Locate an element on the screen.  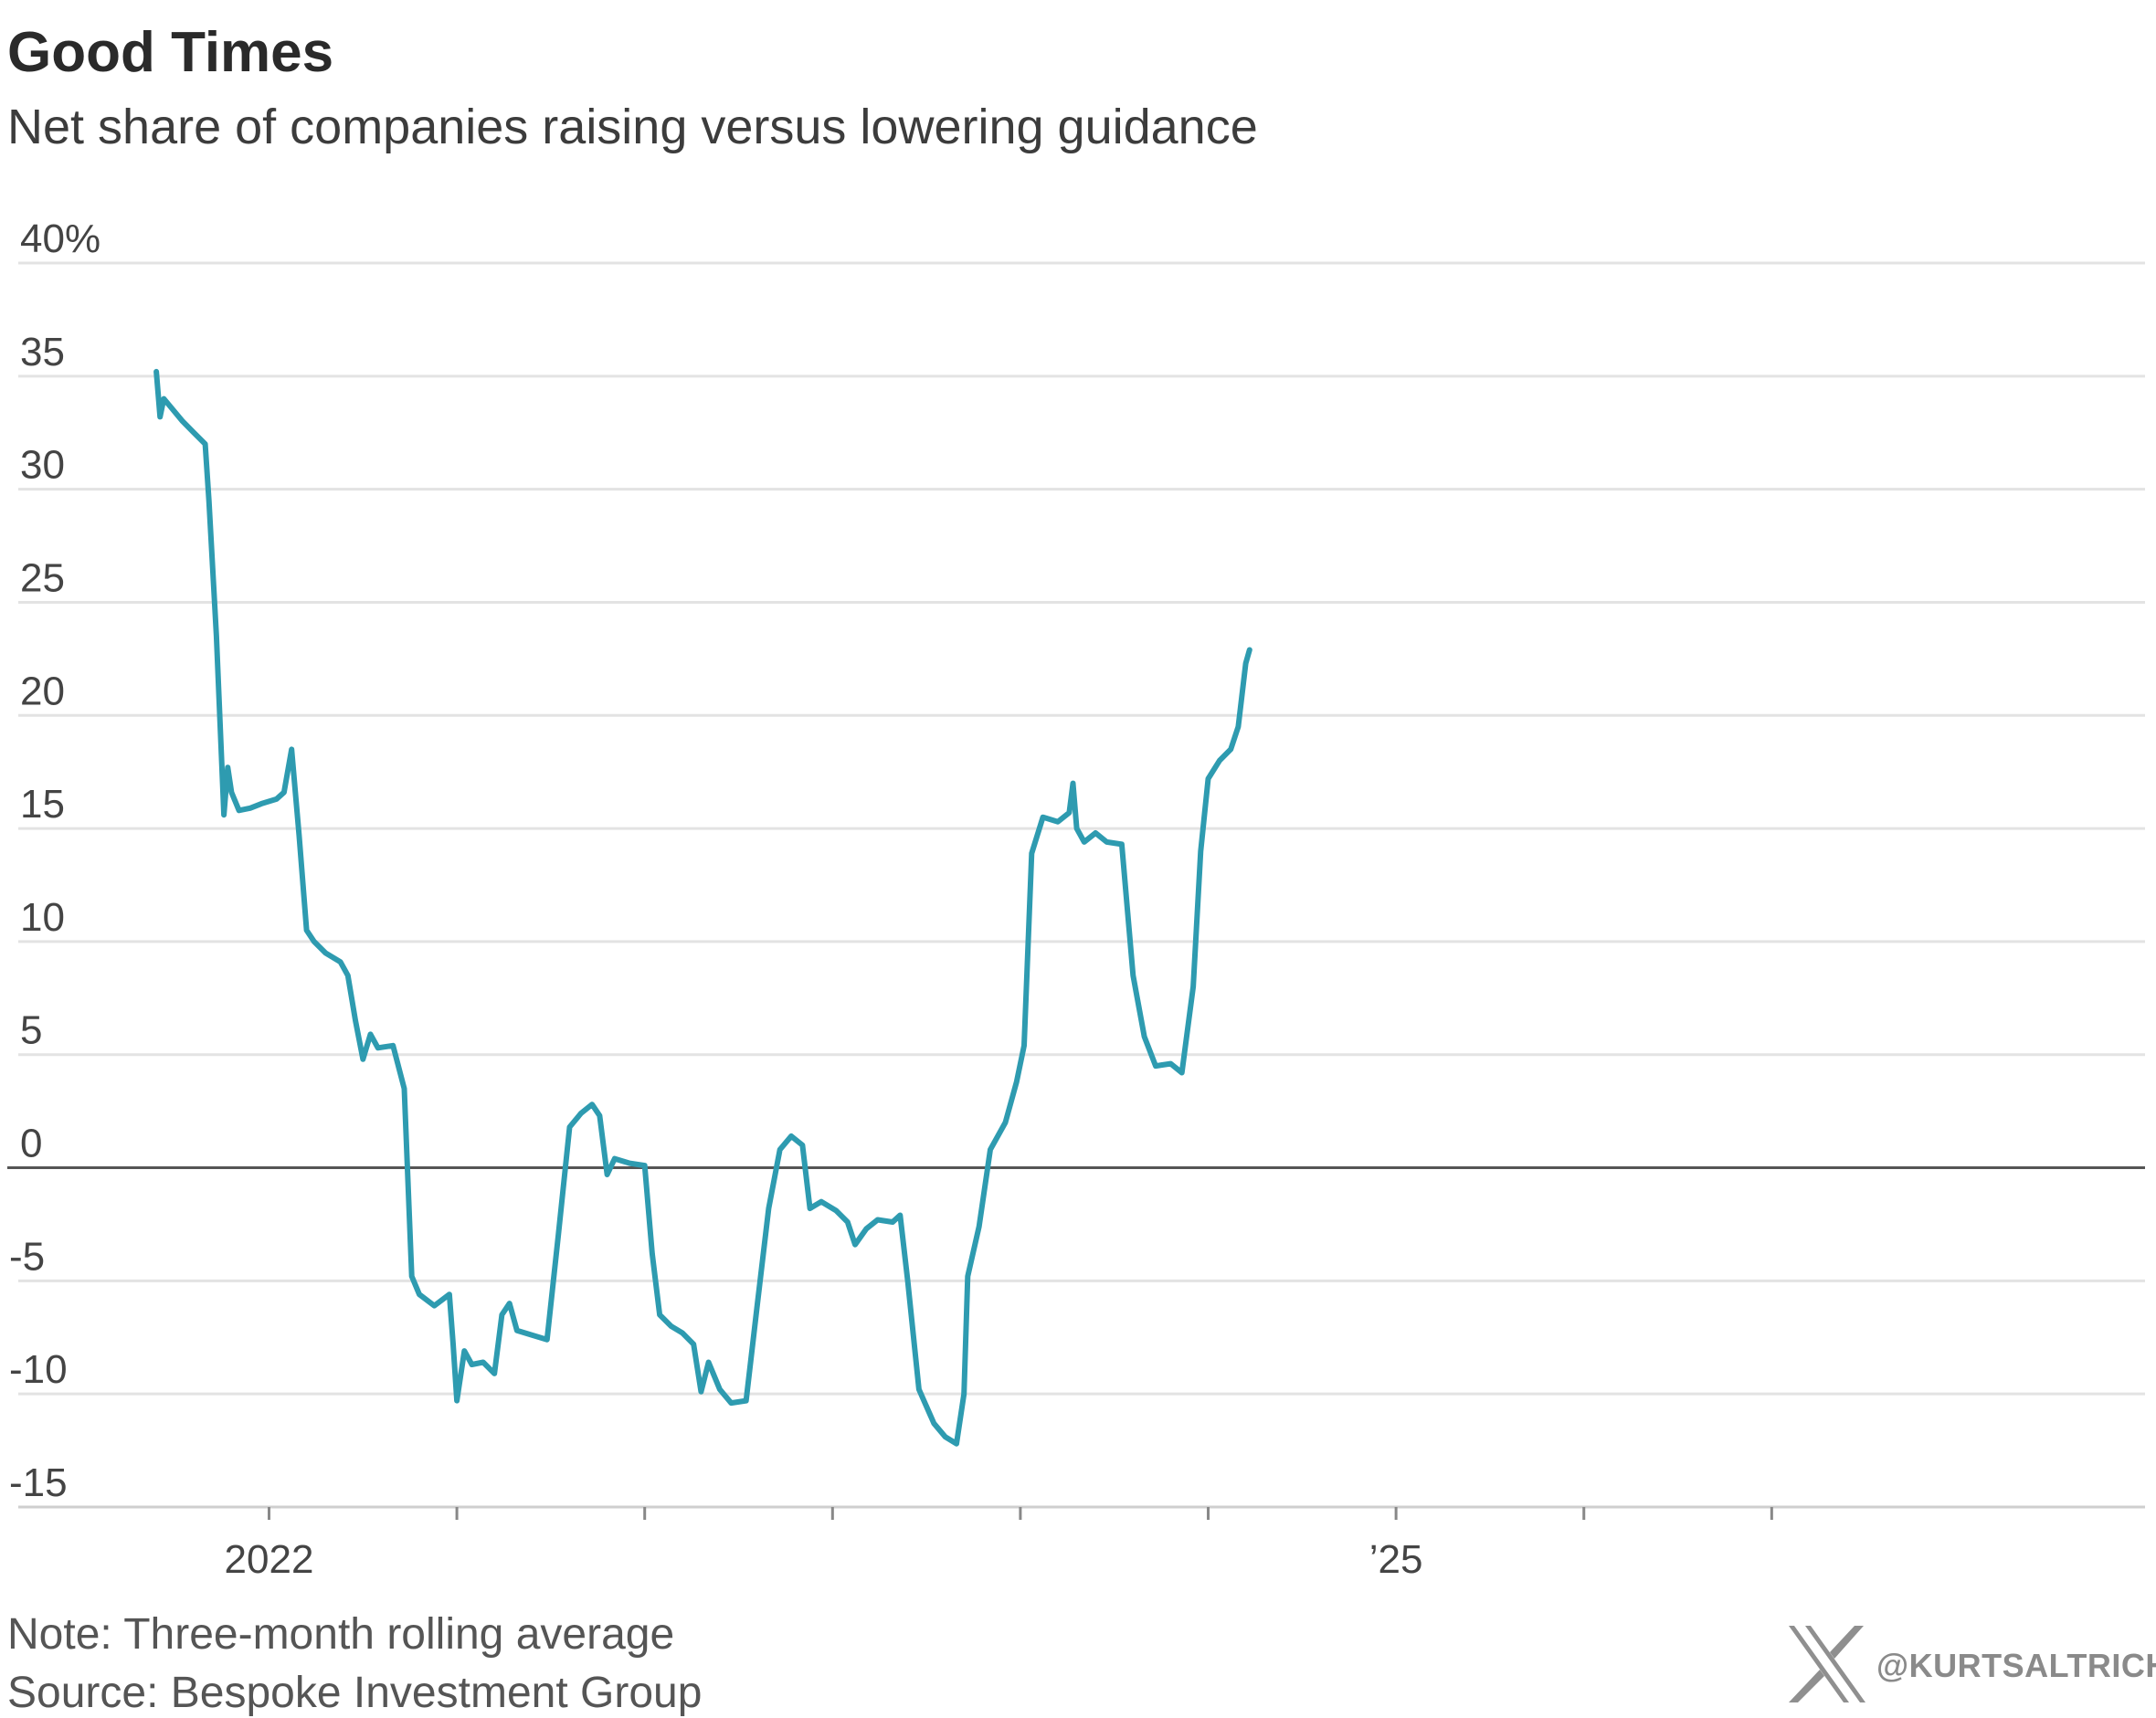
y-axis-ticks: 40% 35 30 25 20 15 10 5 0 -5 -10 -15 is located at coordinates (54, 860).